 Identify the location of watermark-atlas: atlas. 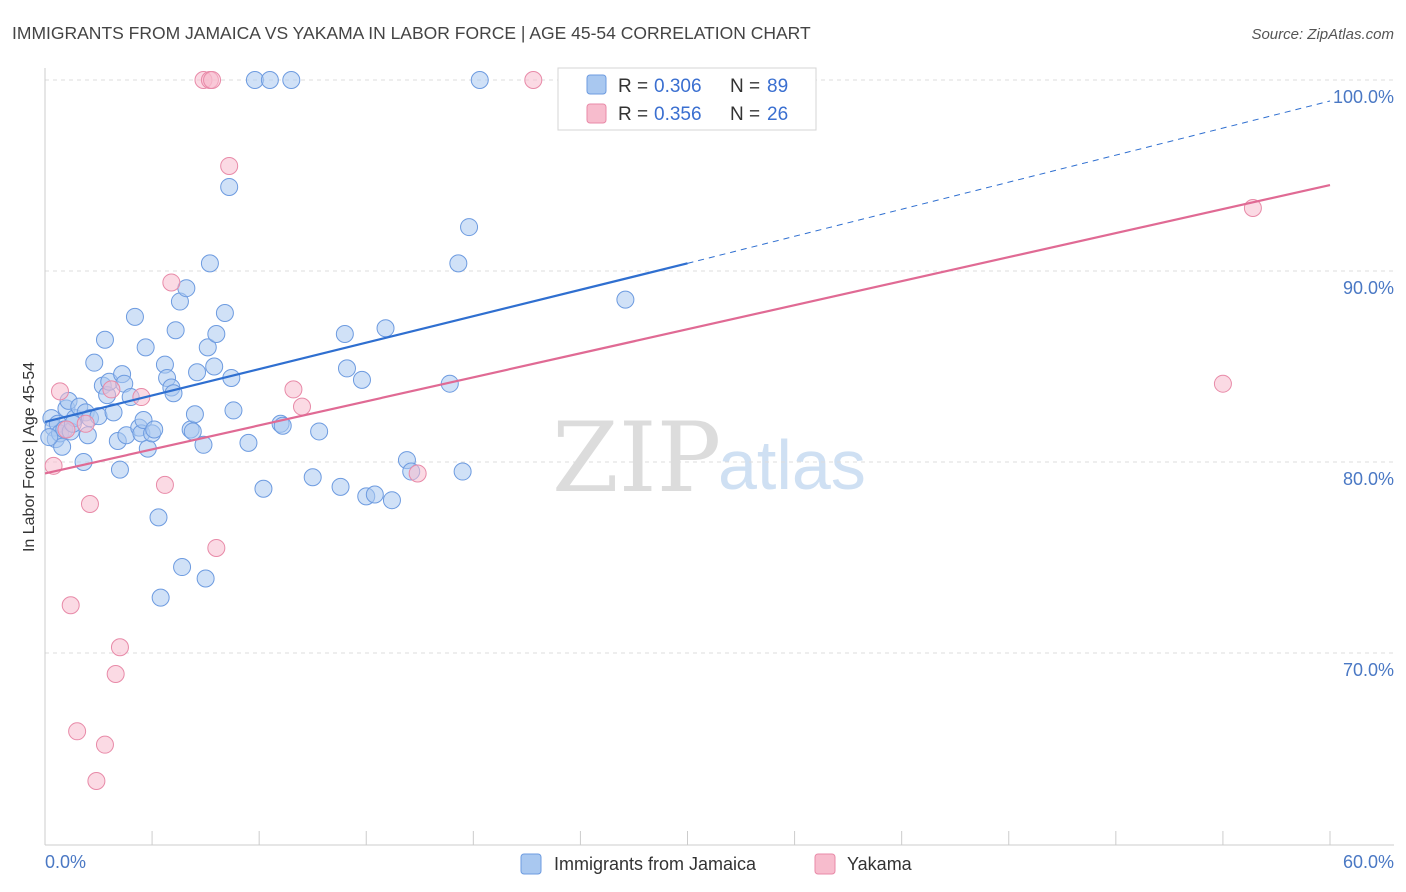
(792, 465).